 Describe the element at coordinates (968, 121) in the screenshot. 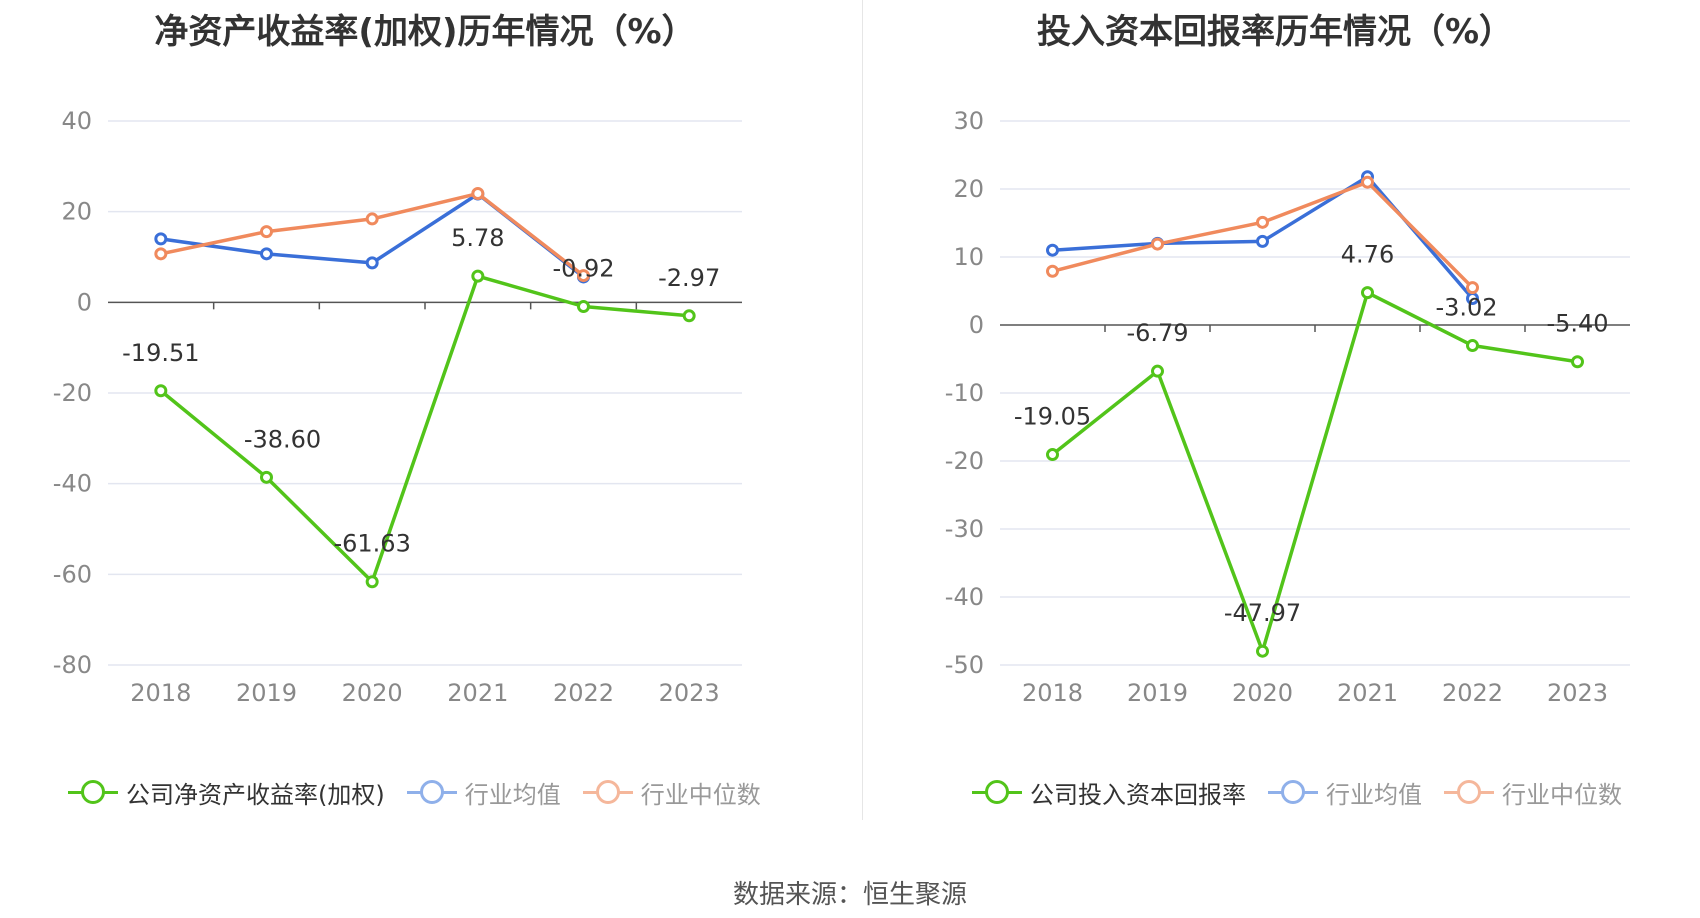

I see `y-tick-label: 30` at that location.